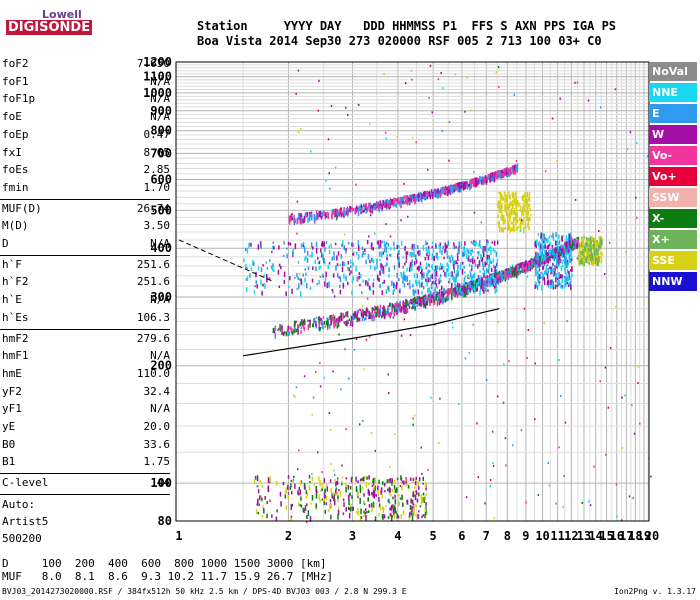 The height and width of the screenshot is (600, 700). I want to click on param-value: 106.3, so click(153, 317).